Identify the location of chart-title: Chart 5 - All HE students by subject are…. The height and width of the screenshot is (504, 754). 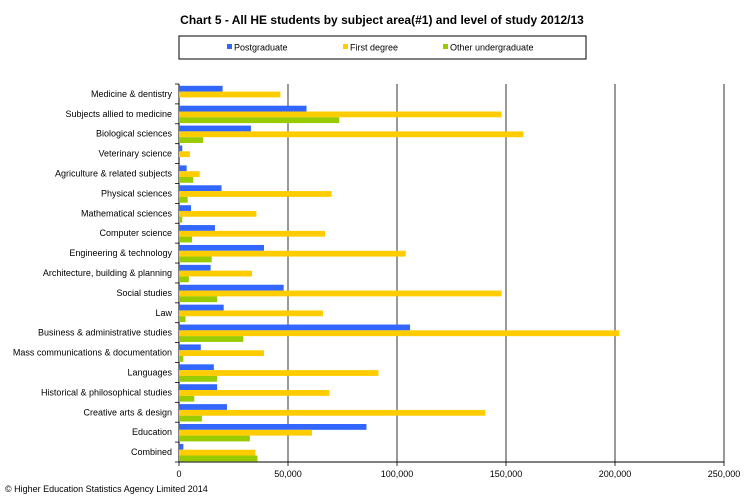
(382, 20).